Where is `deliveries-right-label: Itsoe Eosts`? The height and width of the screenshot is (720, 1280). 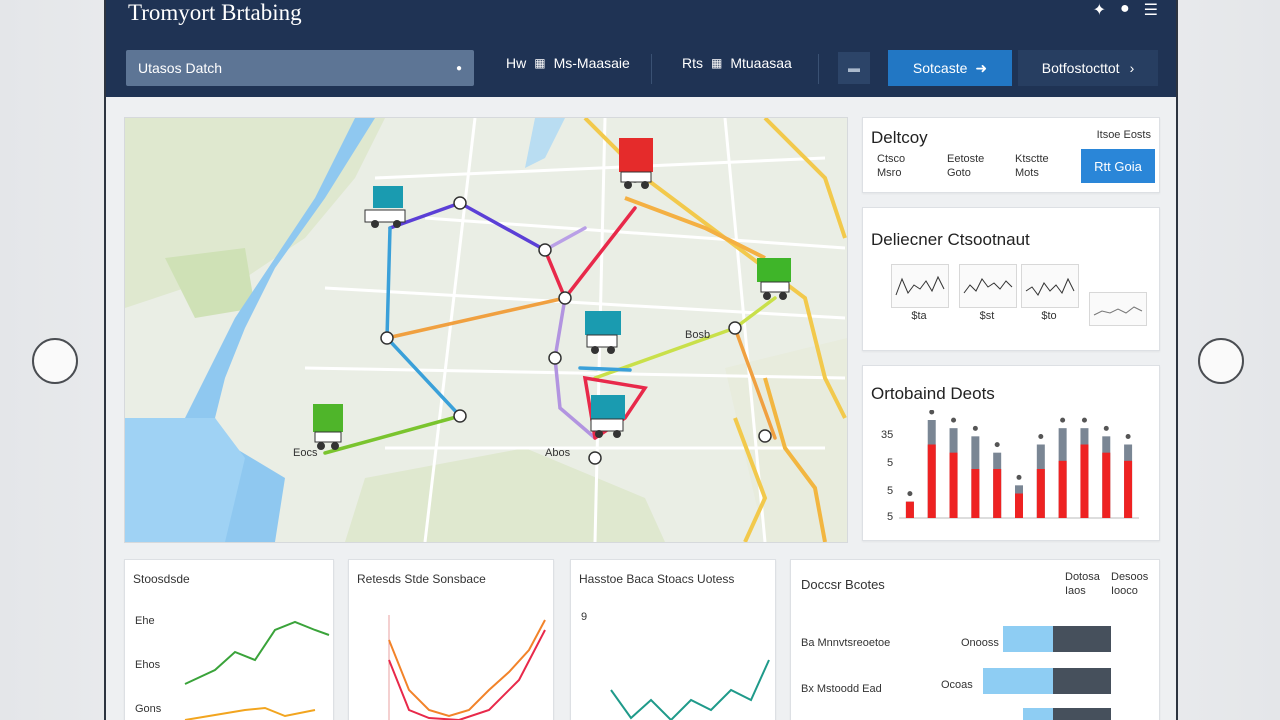 deliveries-right-label: Itsoe Eosts is located at coordinates (1123, 135).